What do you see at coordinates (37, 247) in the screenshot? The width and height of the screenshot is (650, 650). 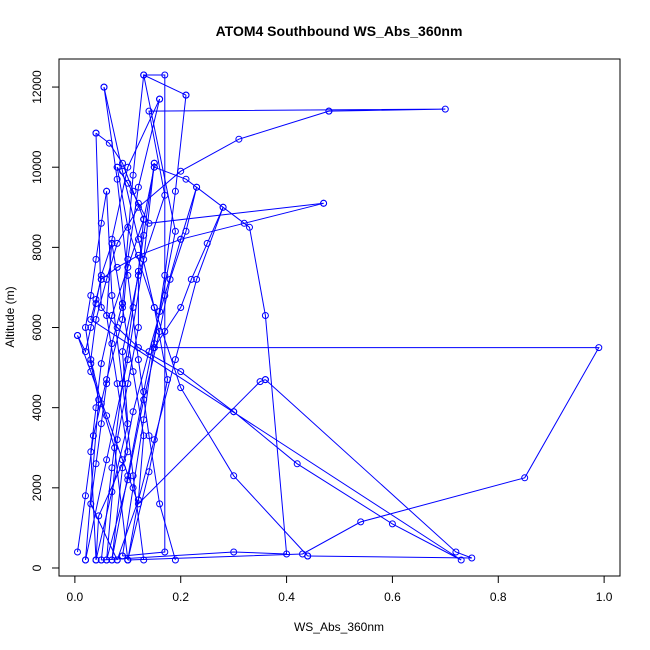 I see `y-tick-label: 8000` at bounding box center [37, 247].